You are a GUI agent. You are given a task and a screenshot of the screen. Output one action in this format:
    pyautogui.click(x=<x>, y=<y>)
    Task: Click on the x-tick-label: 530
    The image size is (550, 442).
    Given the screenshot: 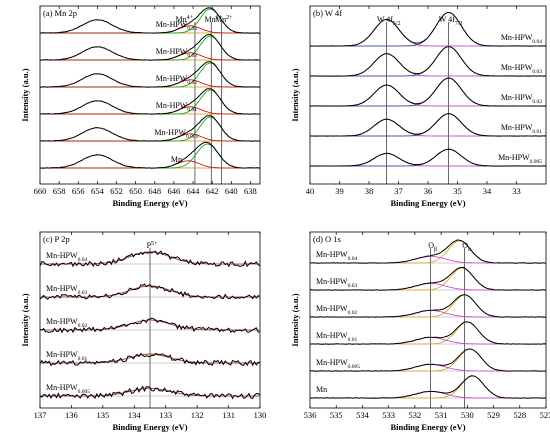 What is the action you would take?
    pyautogui.click(x=467, y=415)
    